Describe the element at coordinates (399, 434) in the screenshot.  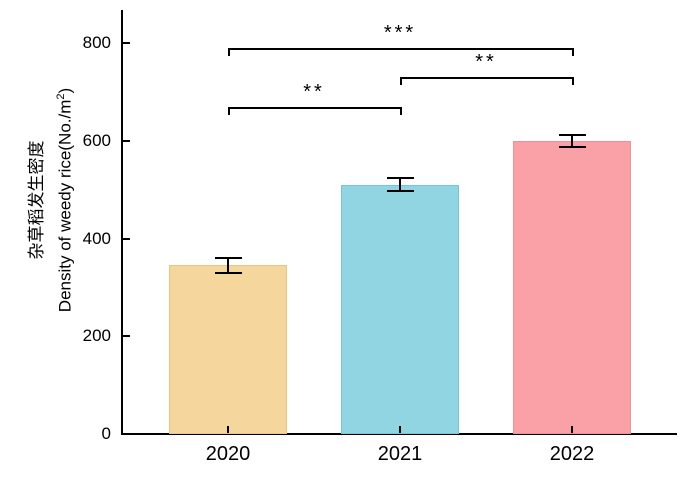
I see `x-axis-line` at that location.